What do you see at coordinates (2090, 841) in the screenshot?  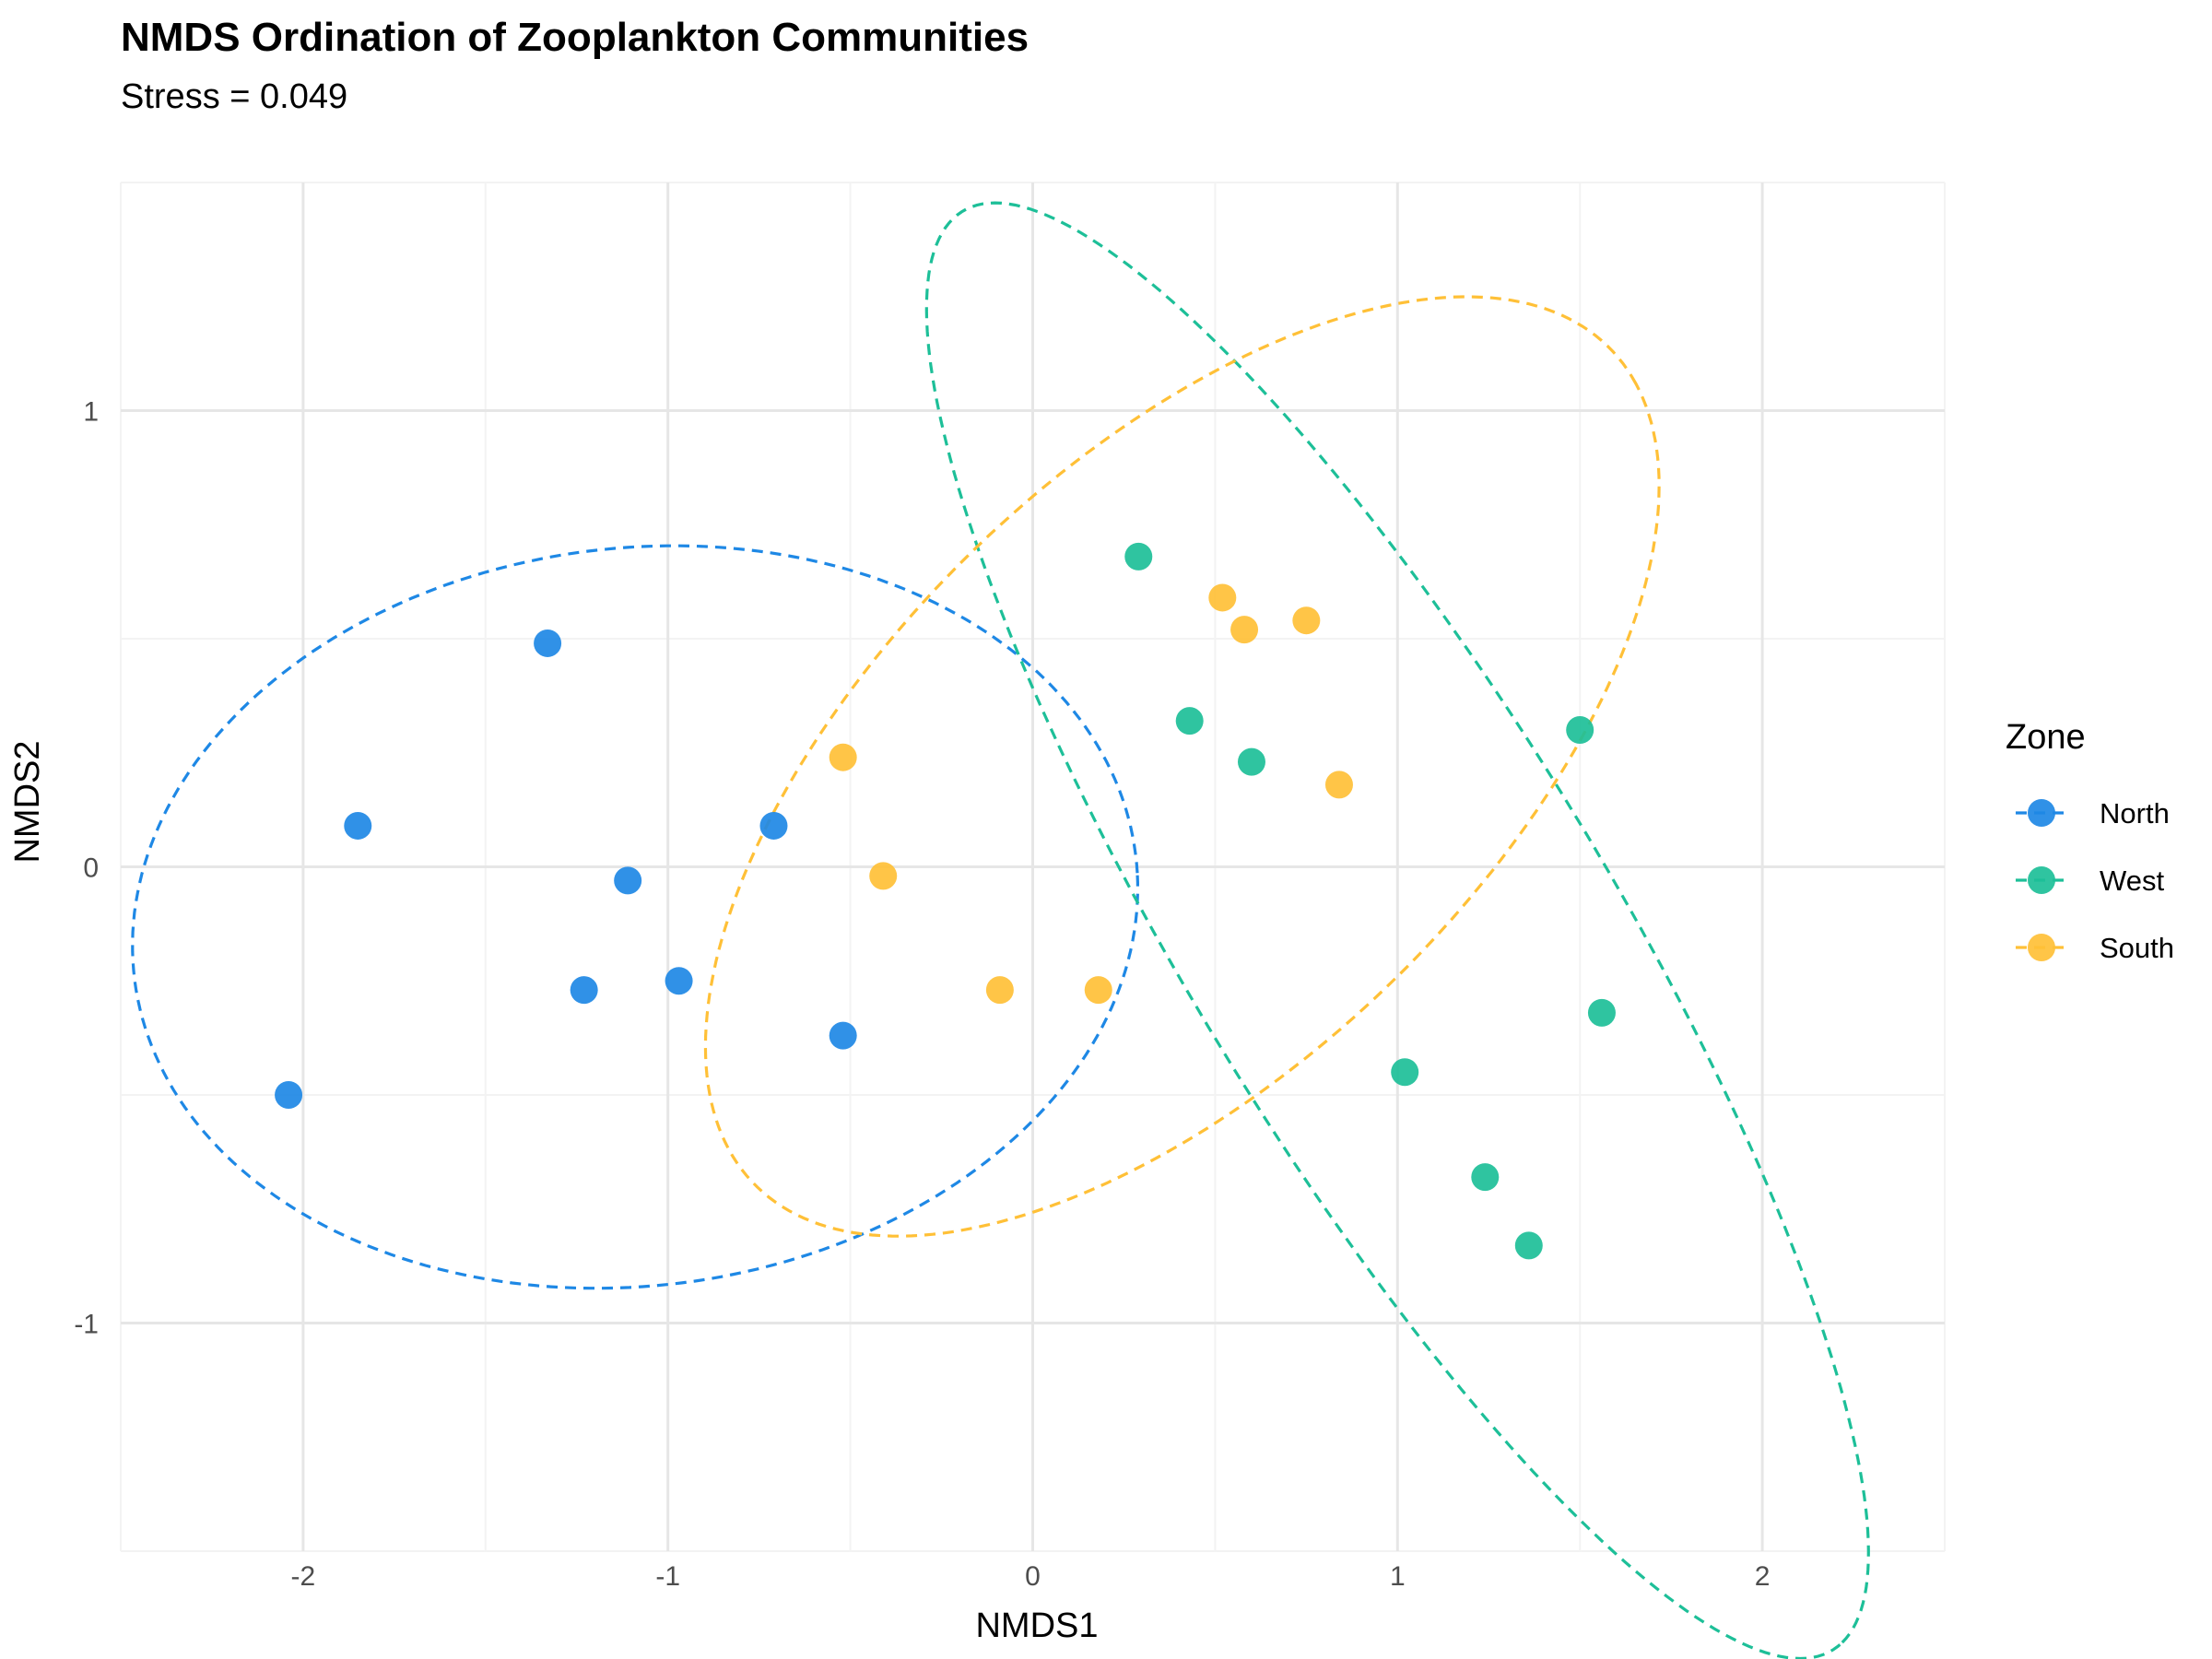 I see `legend: Zone North West South` at bounding box center [2090, 841].